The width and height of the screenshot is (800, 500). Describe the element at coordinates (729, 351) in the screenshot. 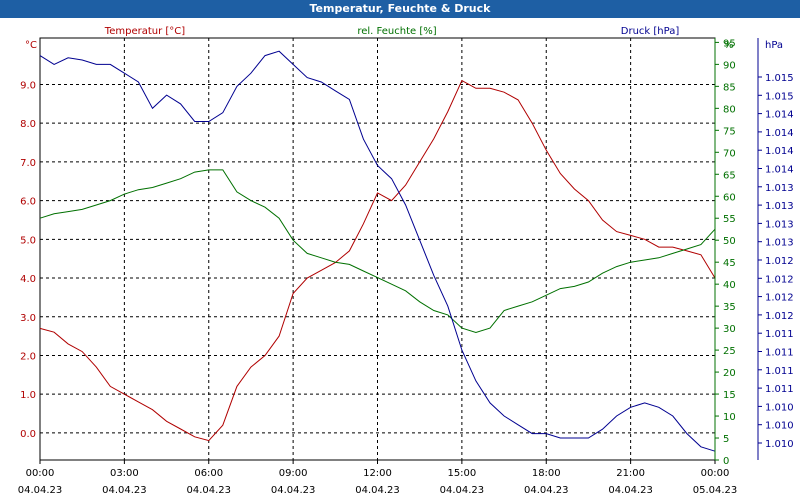

I see `humidity-tick-label: 25` at that location.